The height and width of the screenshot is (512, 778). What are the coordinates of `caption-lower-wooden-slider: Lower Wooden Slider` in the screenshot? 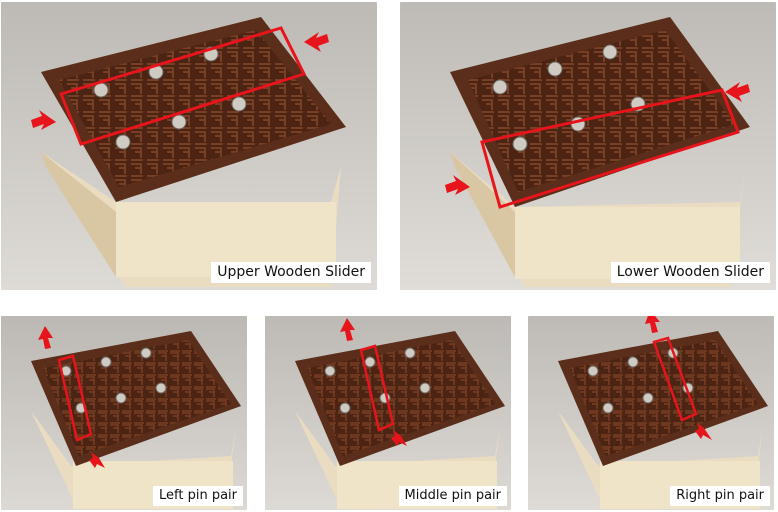 It's located at (690, 272).